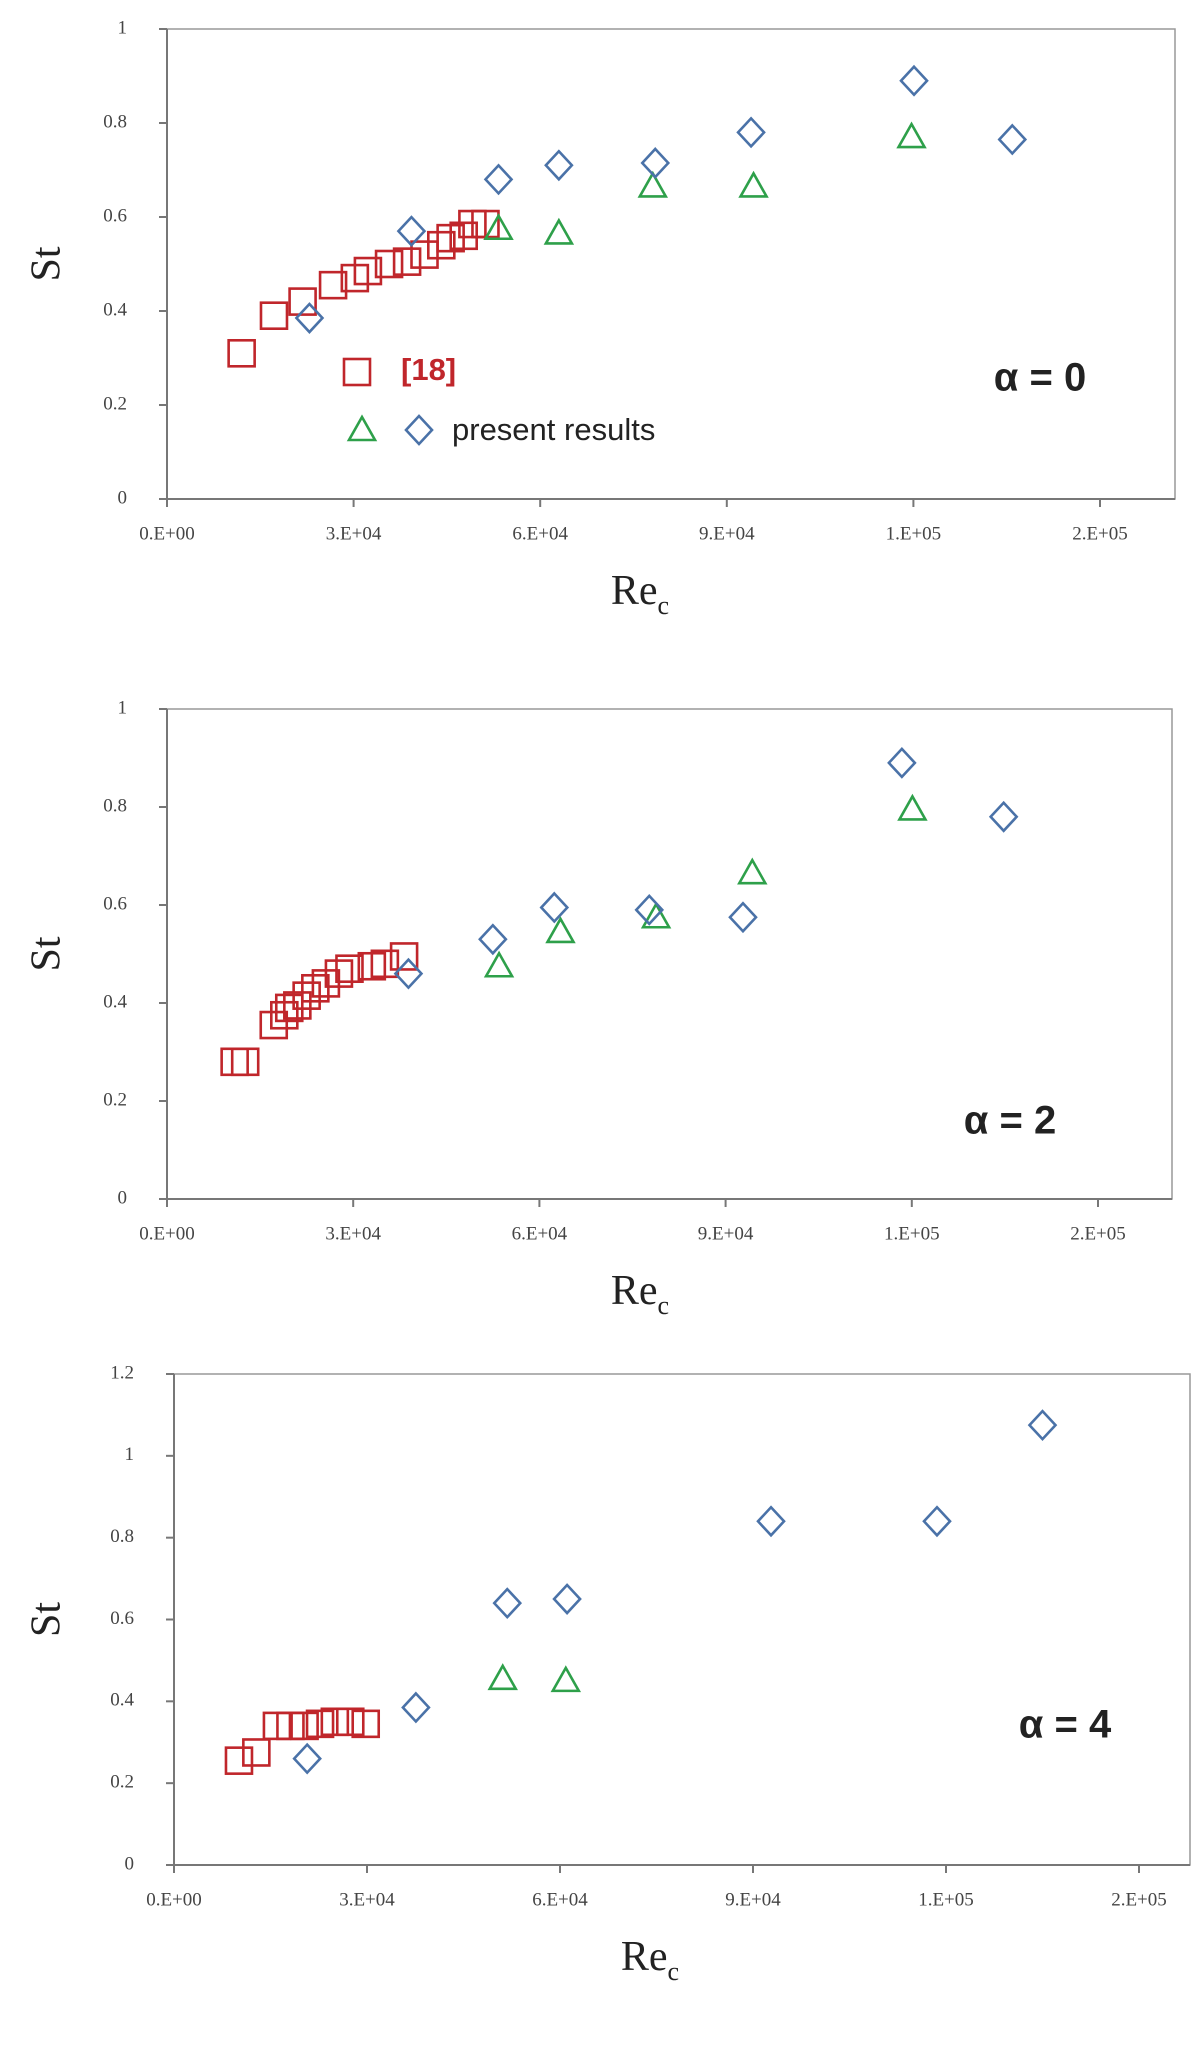 This screenshot has width=1200, height=2048. Describe the element at coordinates (428, 369) in the screenshot. I see `legend-label: [18]` at that location.